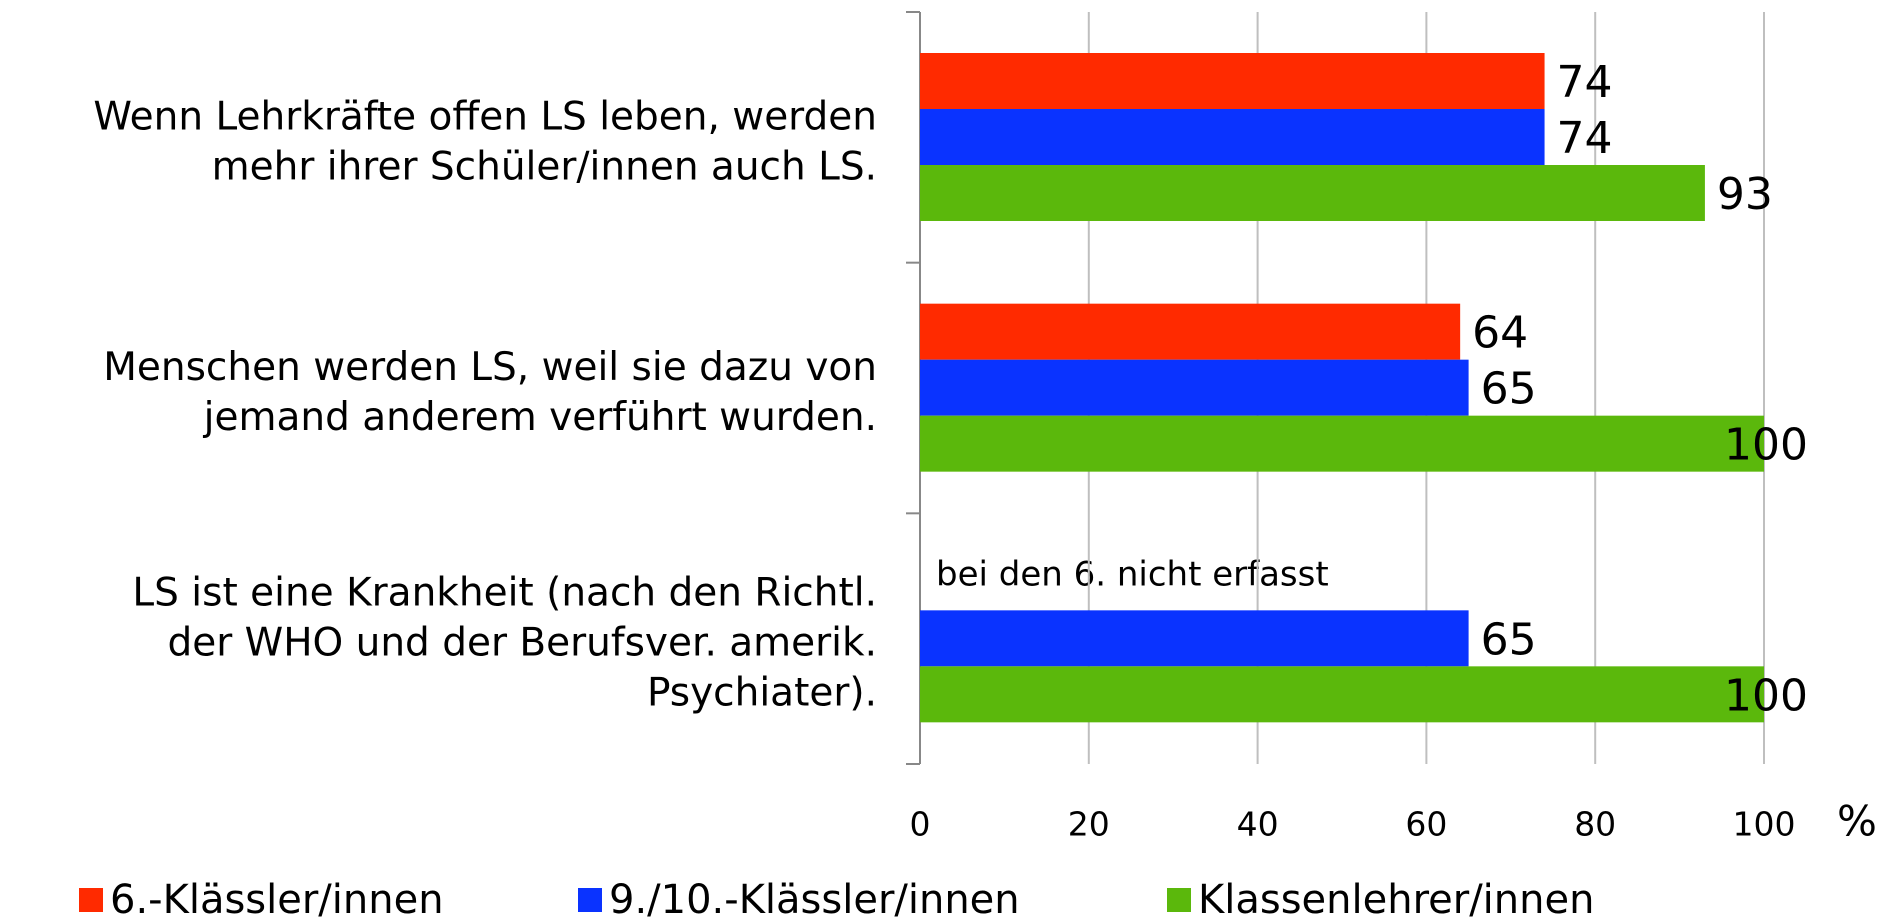  What do you see at coordinates (277, 899) in the screenshot?
I see `legend-label: 6.-Klässler/innen` at bounding box center [277, 899].